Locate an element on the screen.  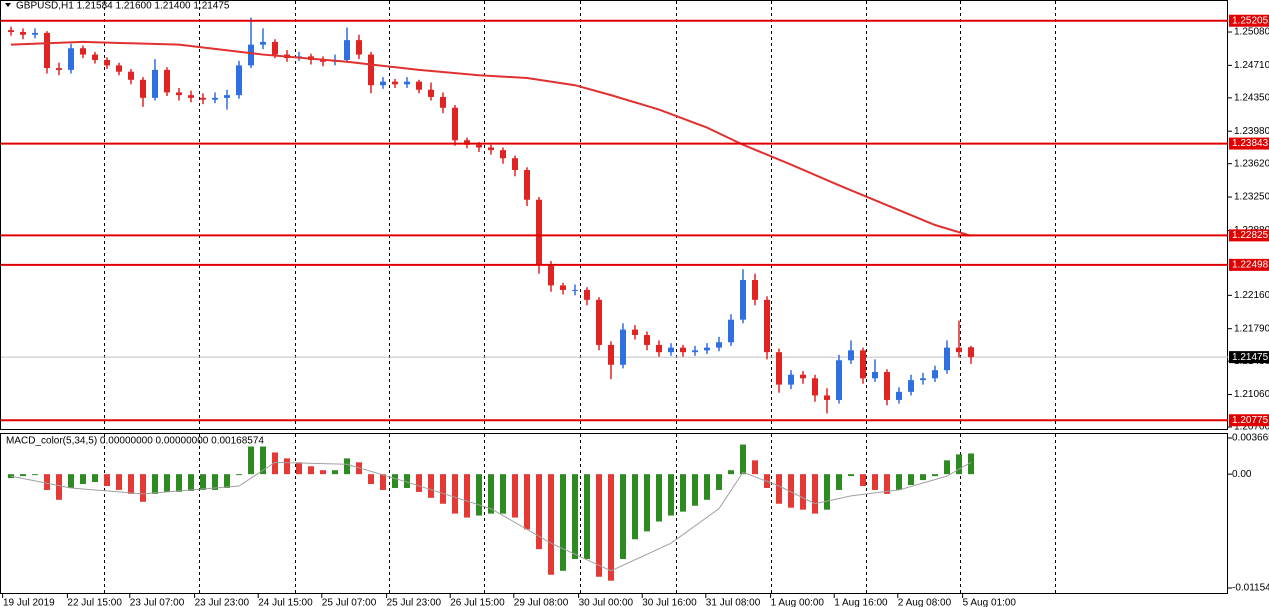
y-tick-label: 1.23980 is located at coordinates (1251, 131).